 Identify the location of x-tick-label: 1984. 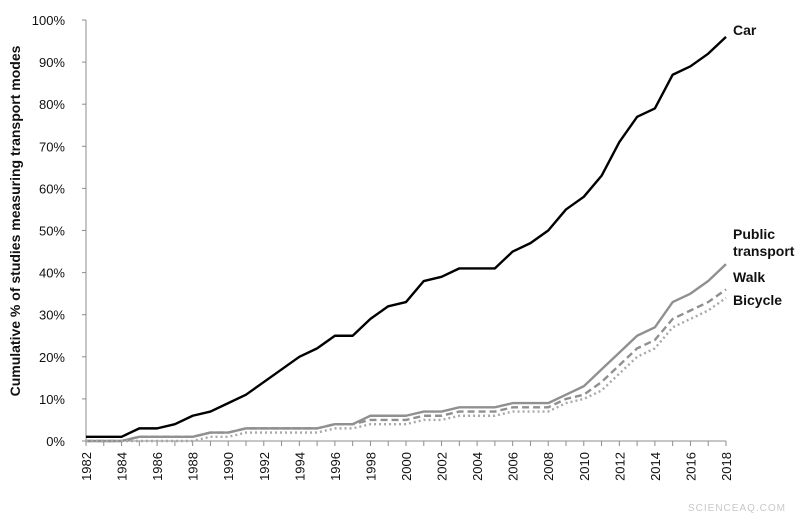
(122, 466).